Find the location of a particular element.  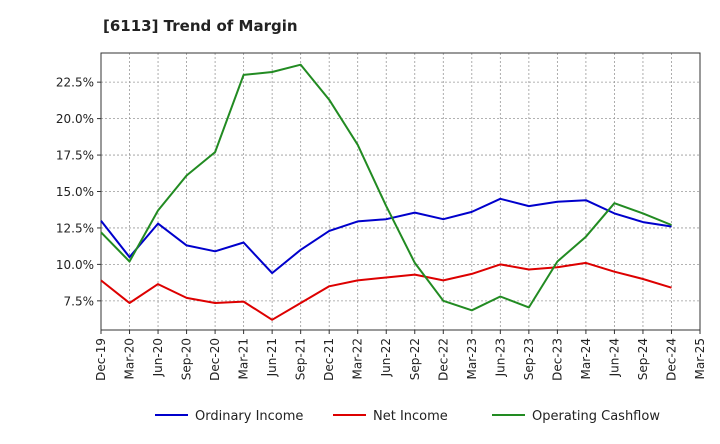

y-tick-label: 22.5% is located at coordinates (75, 83).